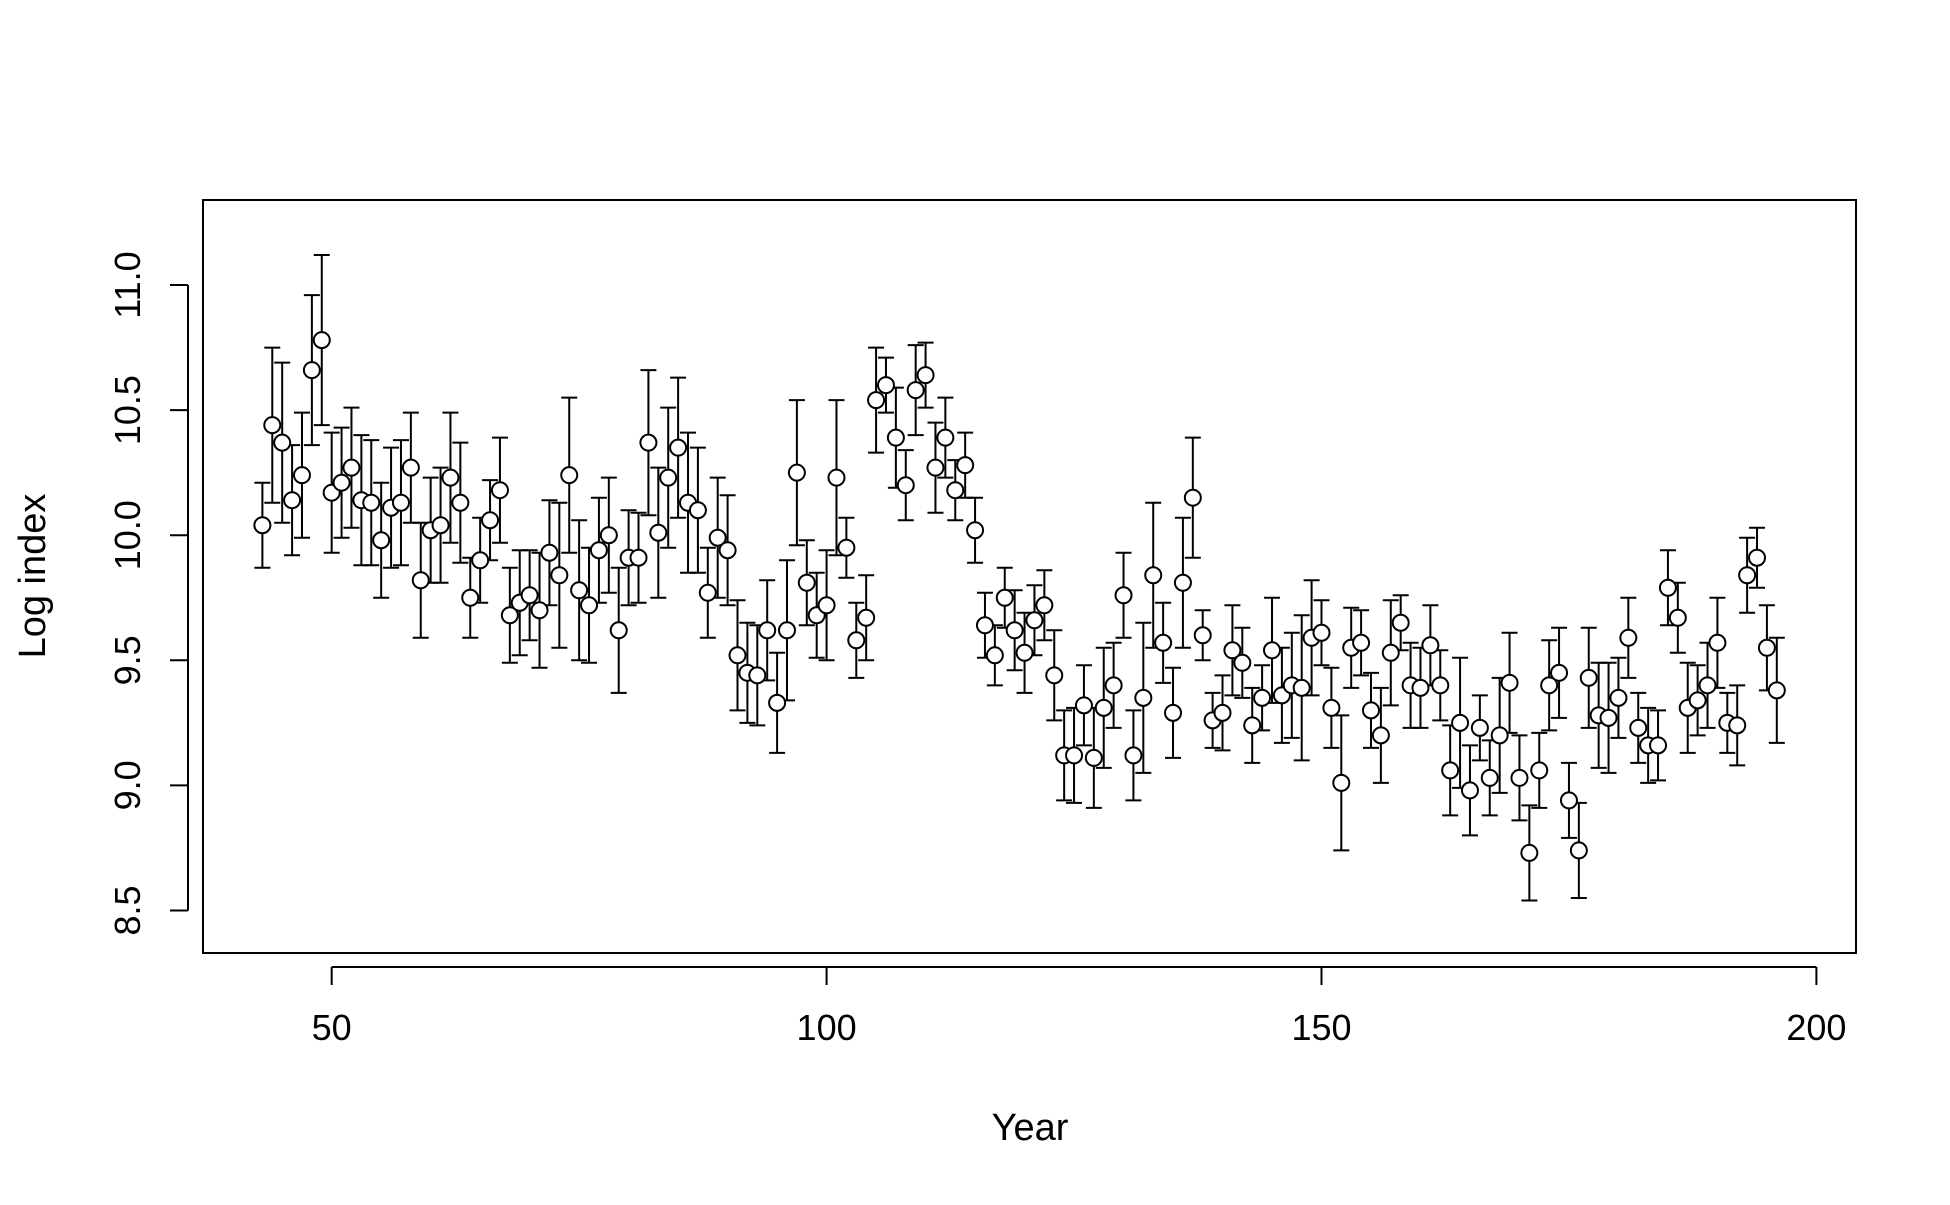 This screenshot has width=1950, height=1205. What do you see at coordinates (148, 593) in the screenshot?
I see `y-axis: 8.5 9.0 9.5 10.0 10.5 11.0` at bounding box center [148, 593].